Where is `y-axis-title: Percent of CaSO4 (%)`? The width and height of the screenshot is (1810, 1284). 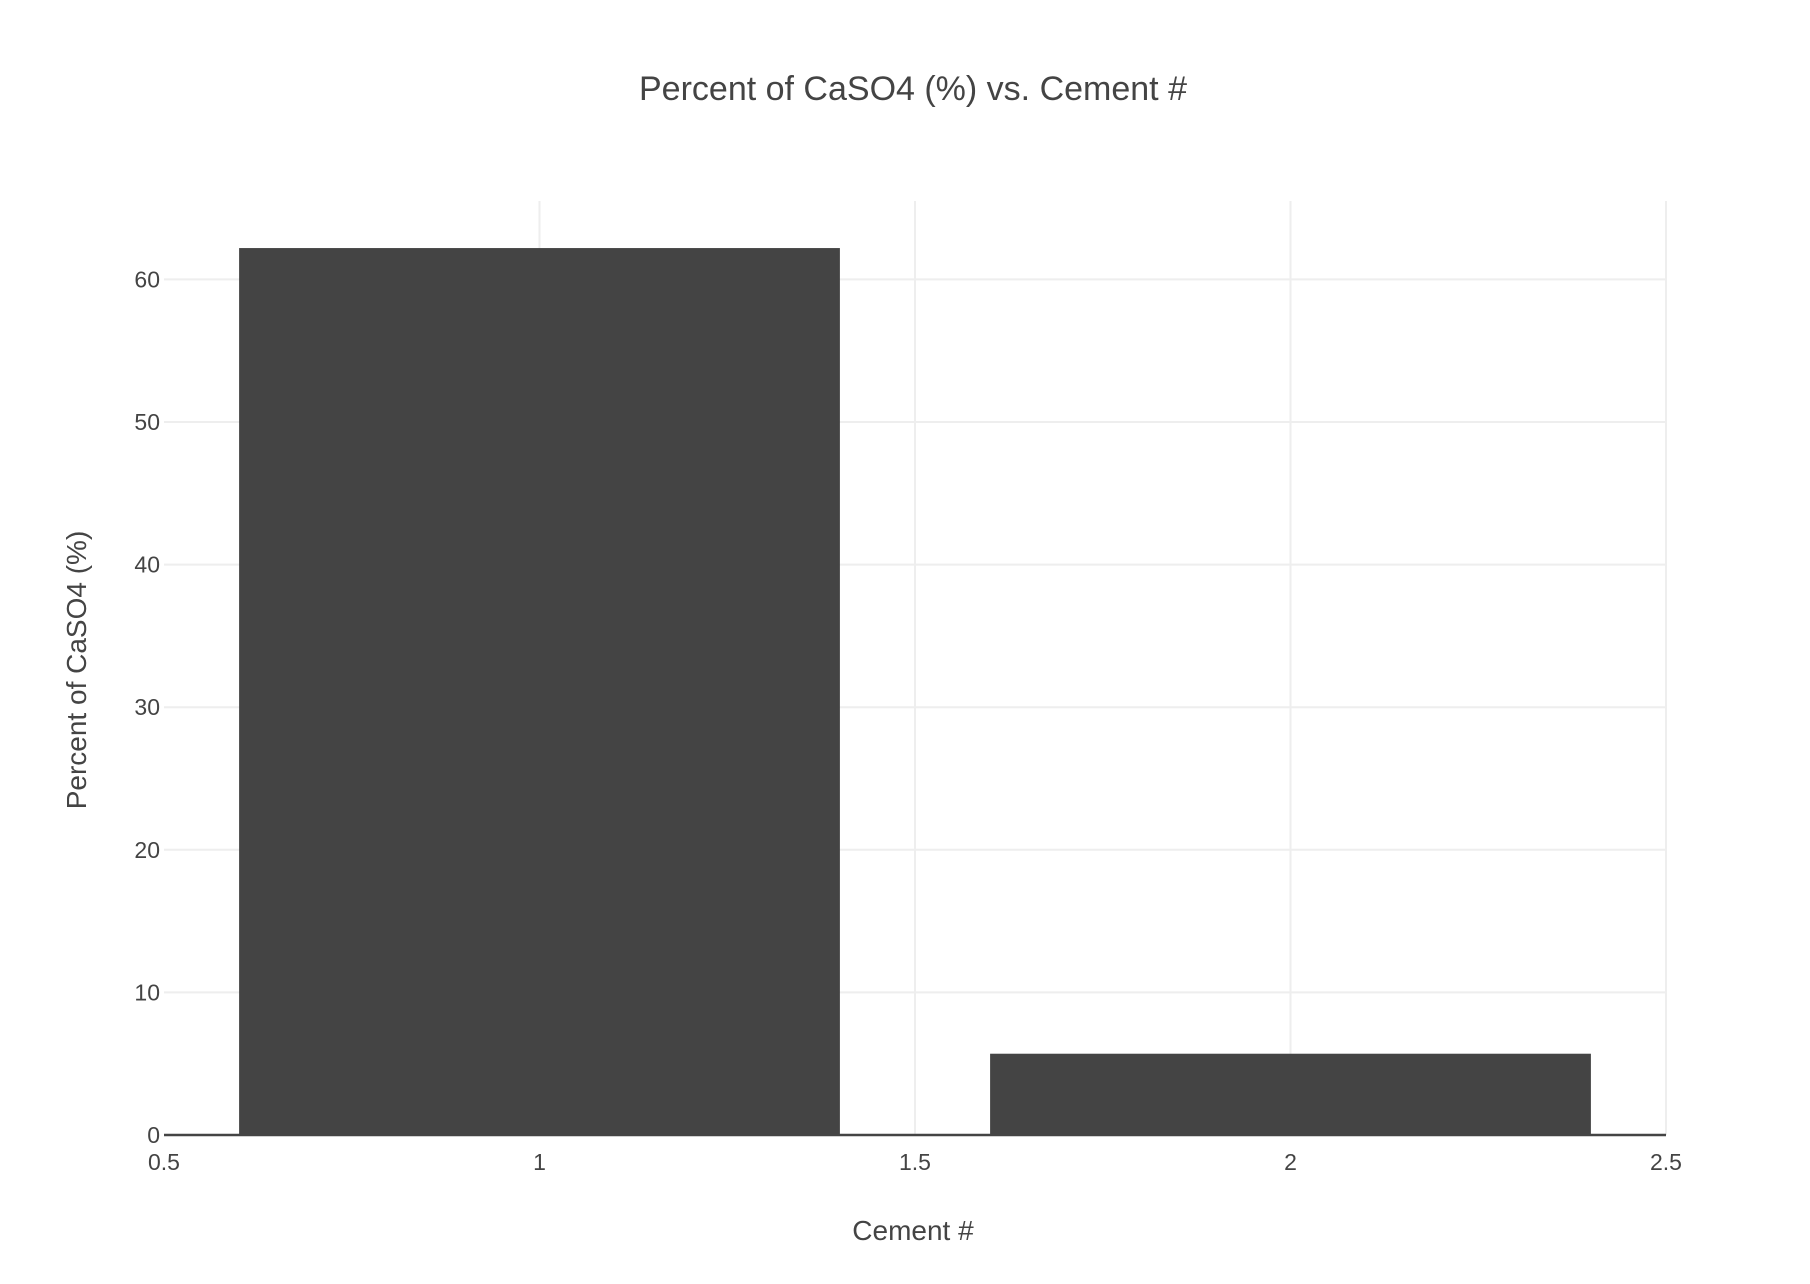
y-axis-title: Percent of CaSO4 (%) is located at coordinates (76, 670).